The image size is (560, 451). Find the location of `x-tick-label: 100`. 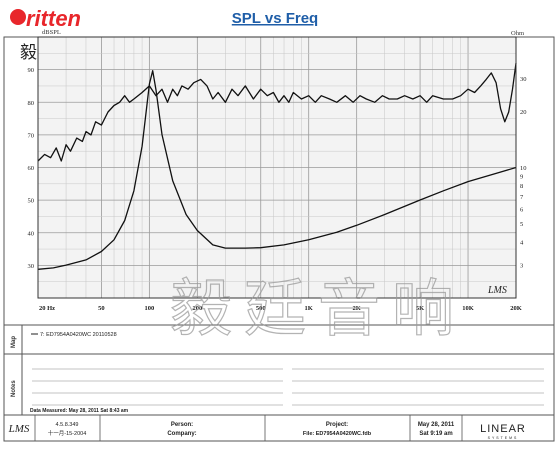

x-tick-label: 100 is located at coordinates (149, 308).